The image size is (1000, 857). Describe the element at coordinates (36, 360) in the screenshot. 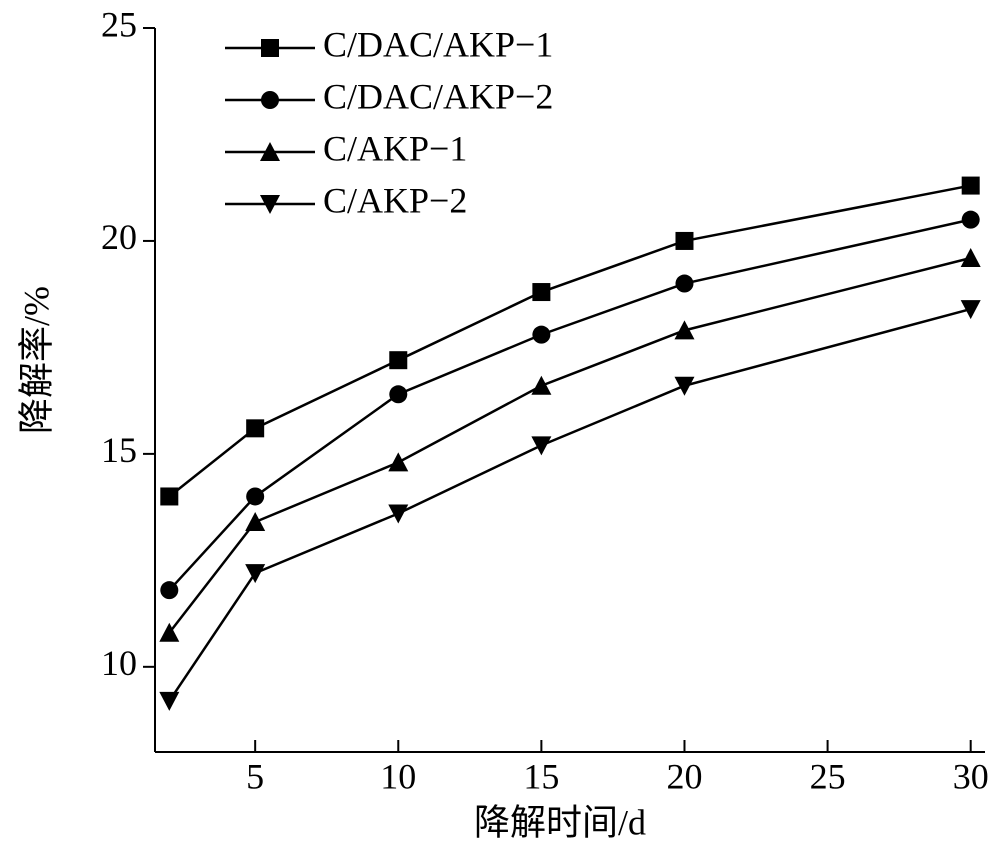

I see `y-axis-label: 降解率/%` at that location.